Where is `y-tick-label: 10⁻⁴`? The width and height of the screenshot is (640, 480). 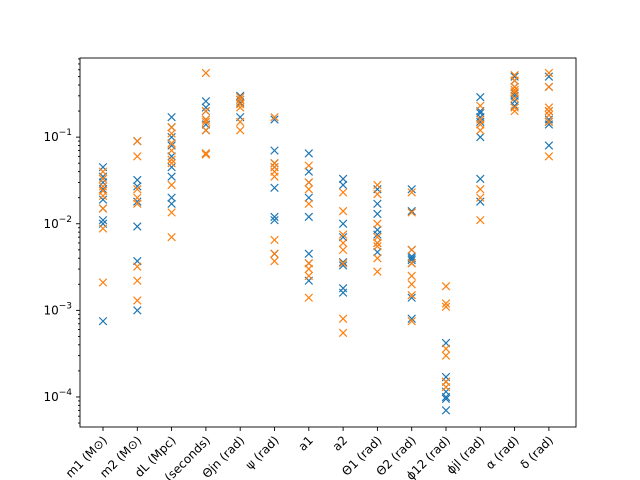 y-tick-label: 10⁻⁴ is located at coordinates (57, 396).